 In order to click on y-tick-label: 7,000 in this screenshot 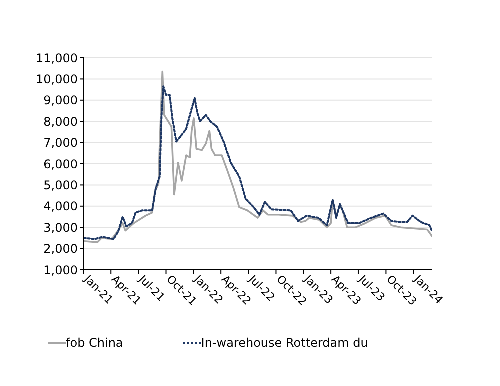, I will do `click(61, 143)`.